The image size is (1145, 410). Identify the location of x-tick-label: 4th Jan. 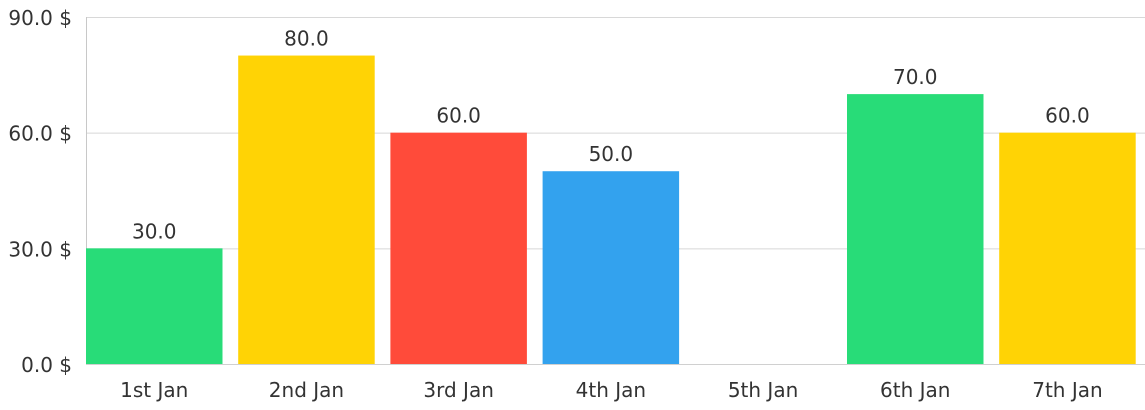
(611, 390).